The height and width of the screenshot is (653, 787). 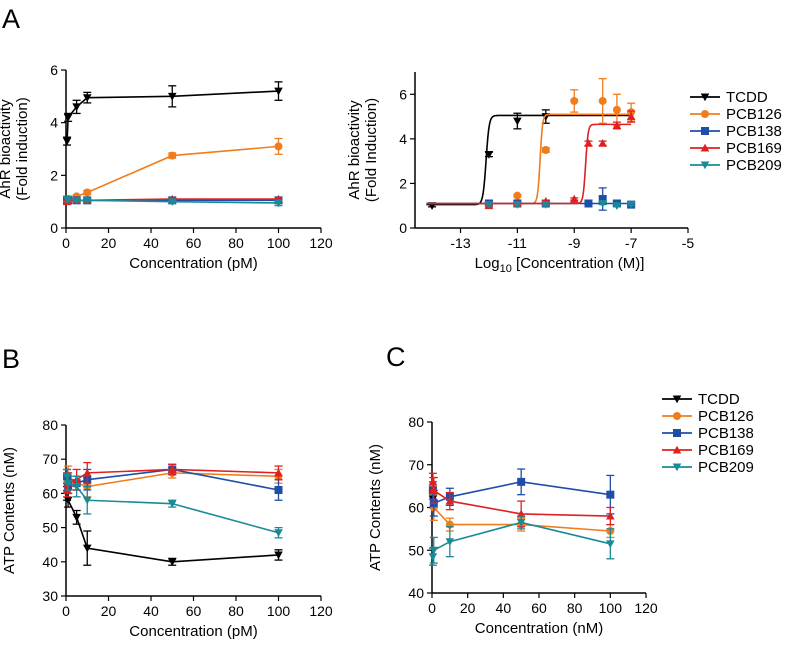 I want to click on y-tick-label: 0, so click(x=403, y=228).